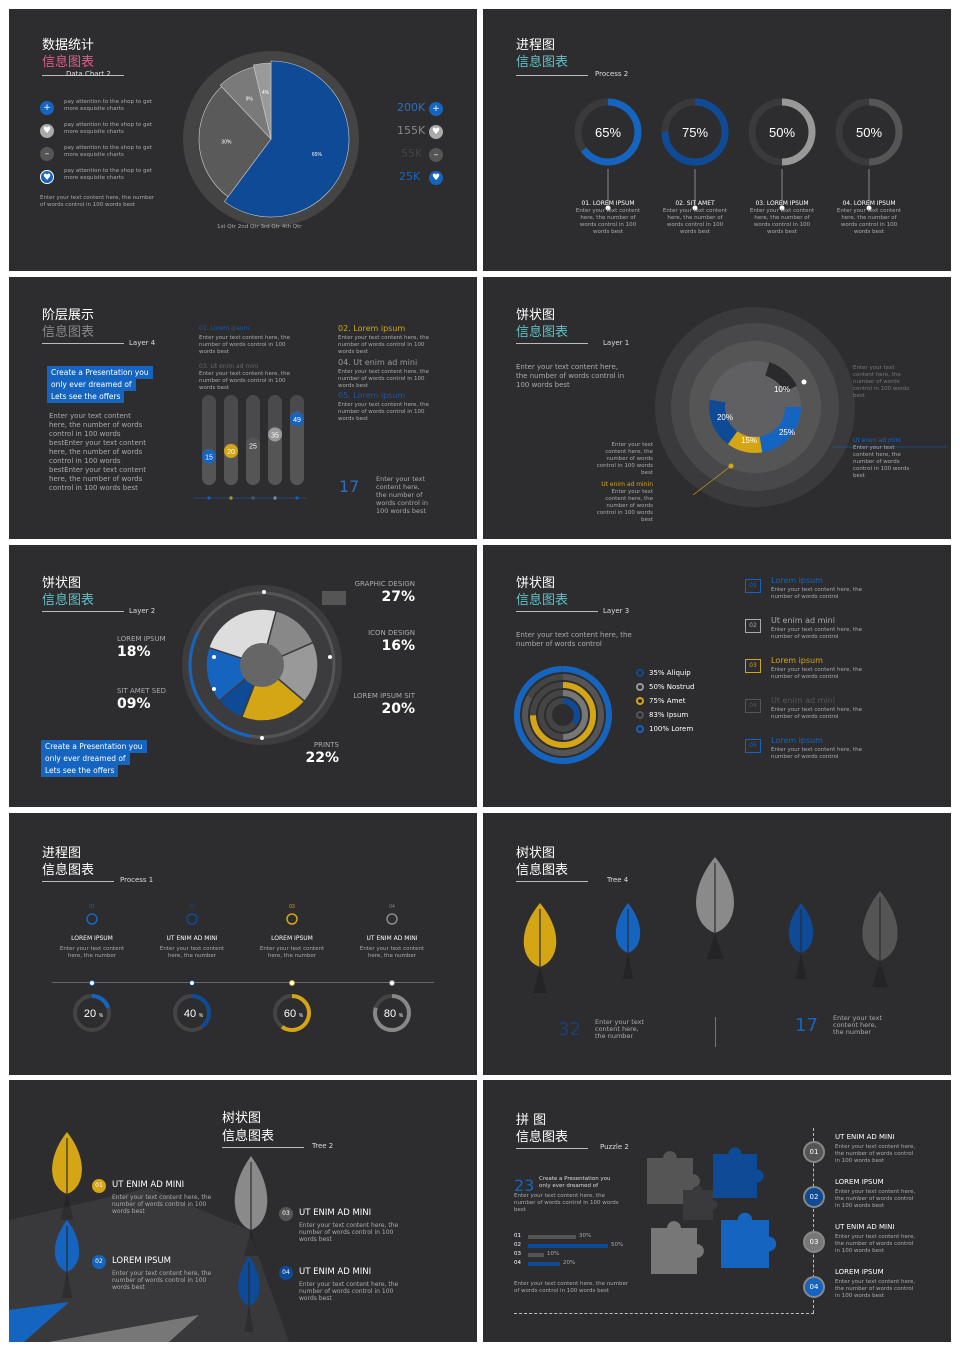  What do you see at coordinates (266, 93) in the screenshot?
I see `pie-label: 4%` at bounding box center [266, 93].